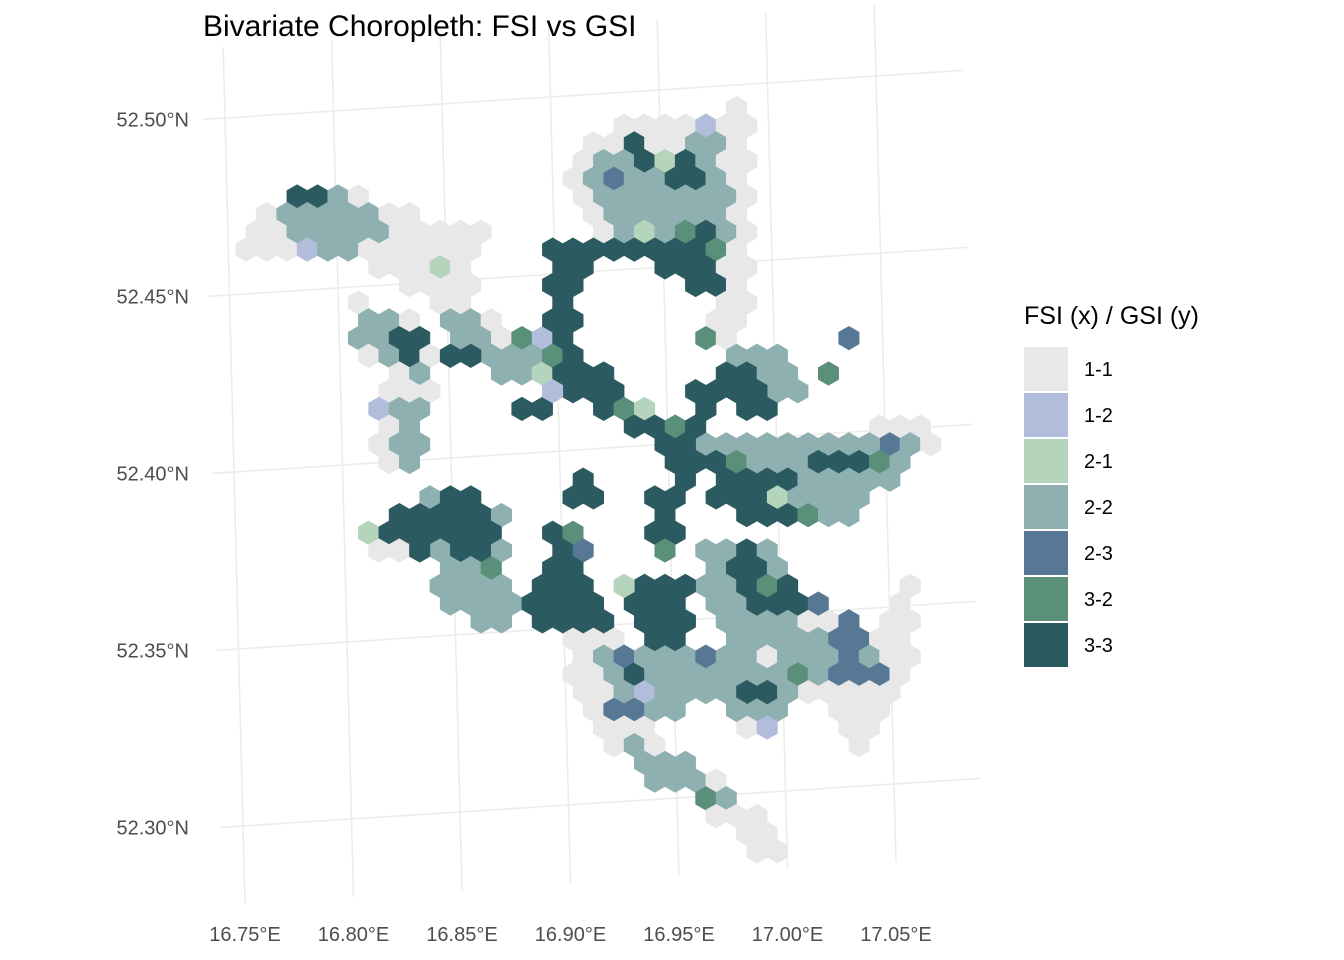 The width and height of the screenshot is (1344, 960). What do you see at coordinates (1098, 370) in the screenshot?
I see `legend-label-1-1: 1-1` at bounding box center [1098, 370].